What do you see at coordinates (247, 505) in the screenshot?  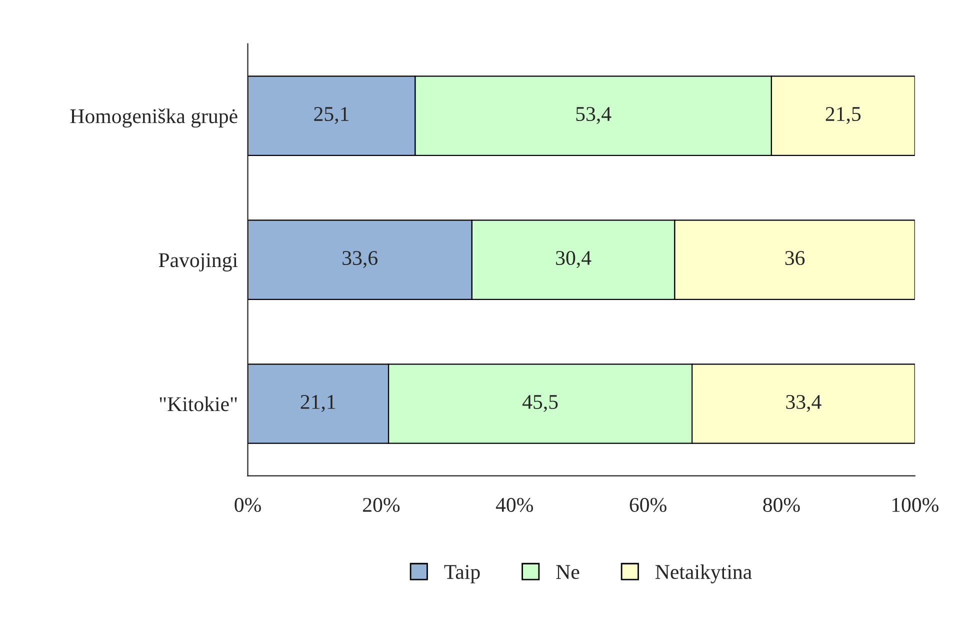 I see `x-tick-label: 0%` at bounding box center [247, 505].